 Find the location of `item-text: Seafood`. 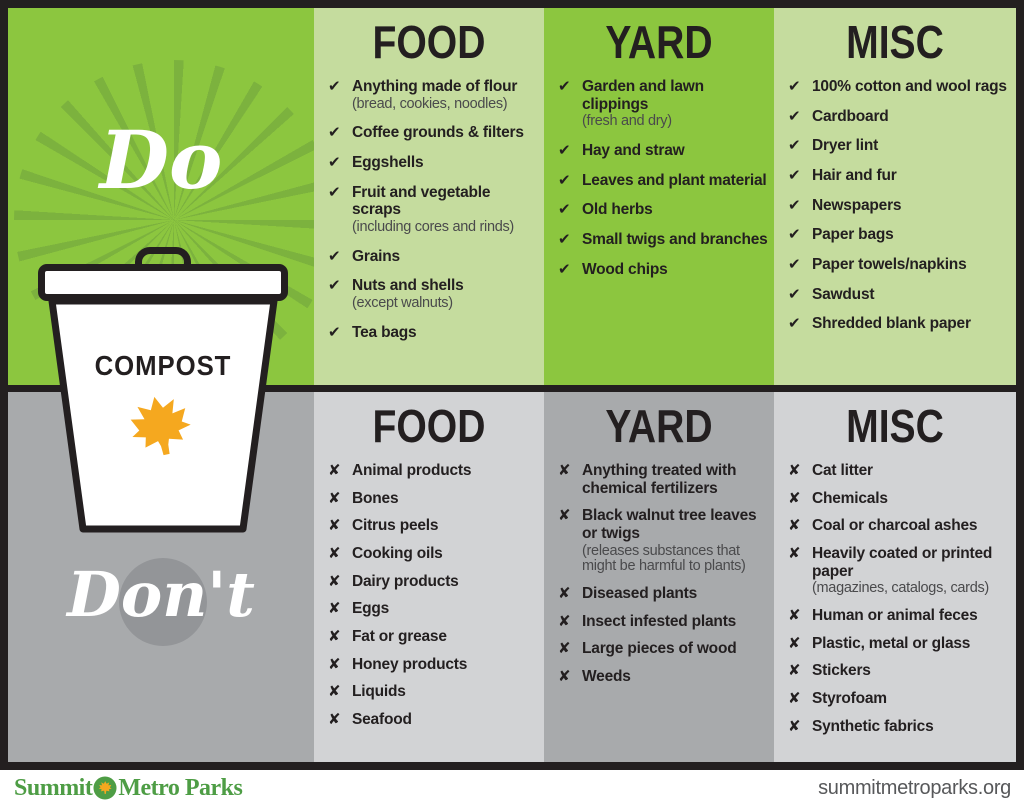

item-text: Seafood is located at coordinates (382, 719).